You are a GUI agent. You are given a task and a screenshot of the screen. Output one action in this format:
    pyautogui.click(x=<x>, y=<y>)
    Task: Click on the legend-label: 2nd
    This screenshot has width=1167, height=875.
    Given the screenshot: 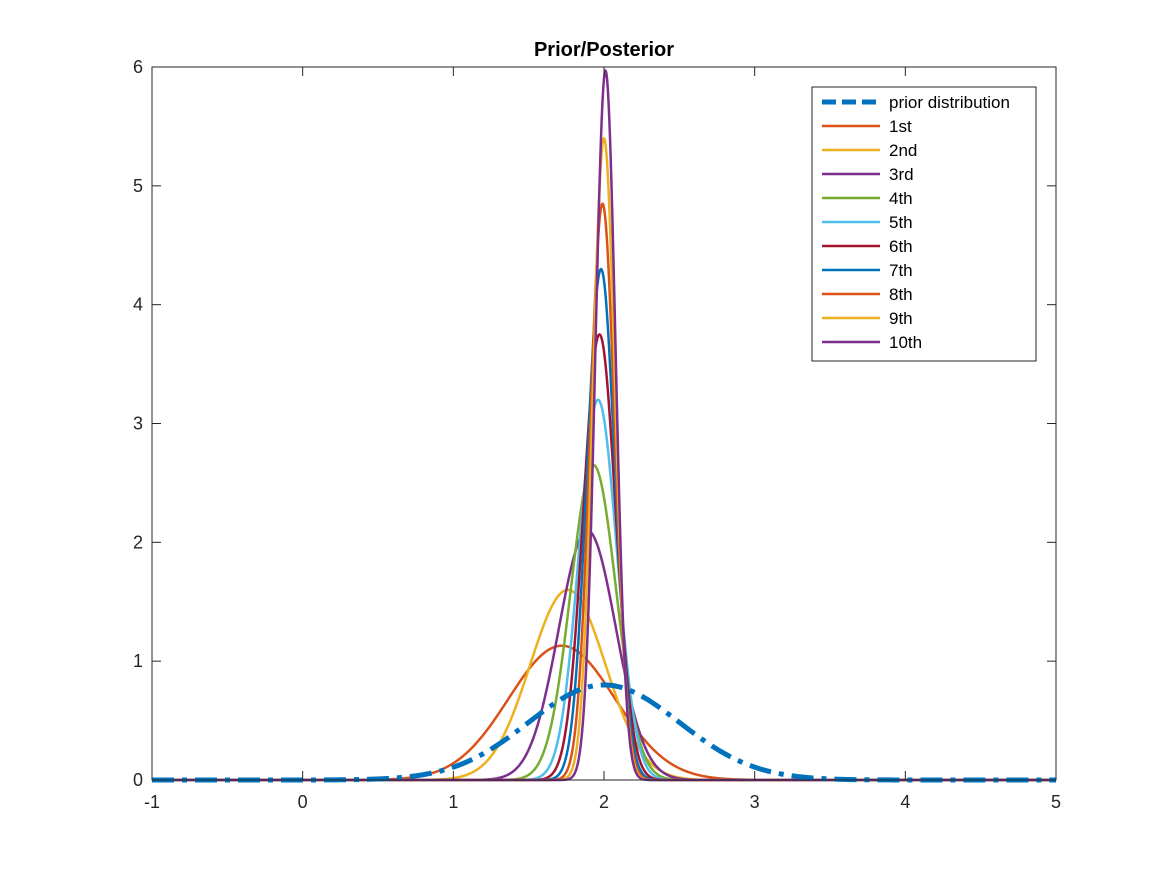 What is the action you would take?
    pyautogui.click(x=903, y=150)
    